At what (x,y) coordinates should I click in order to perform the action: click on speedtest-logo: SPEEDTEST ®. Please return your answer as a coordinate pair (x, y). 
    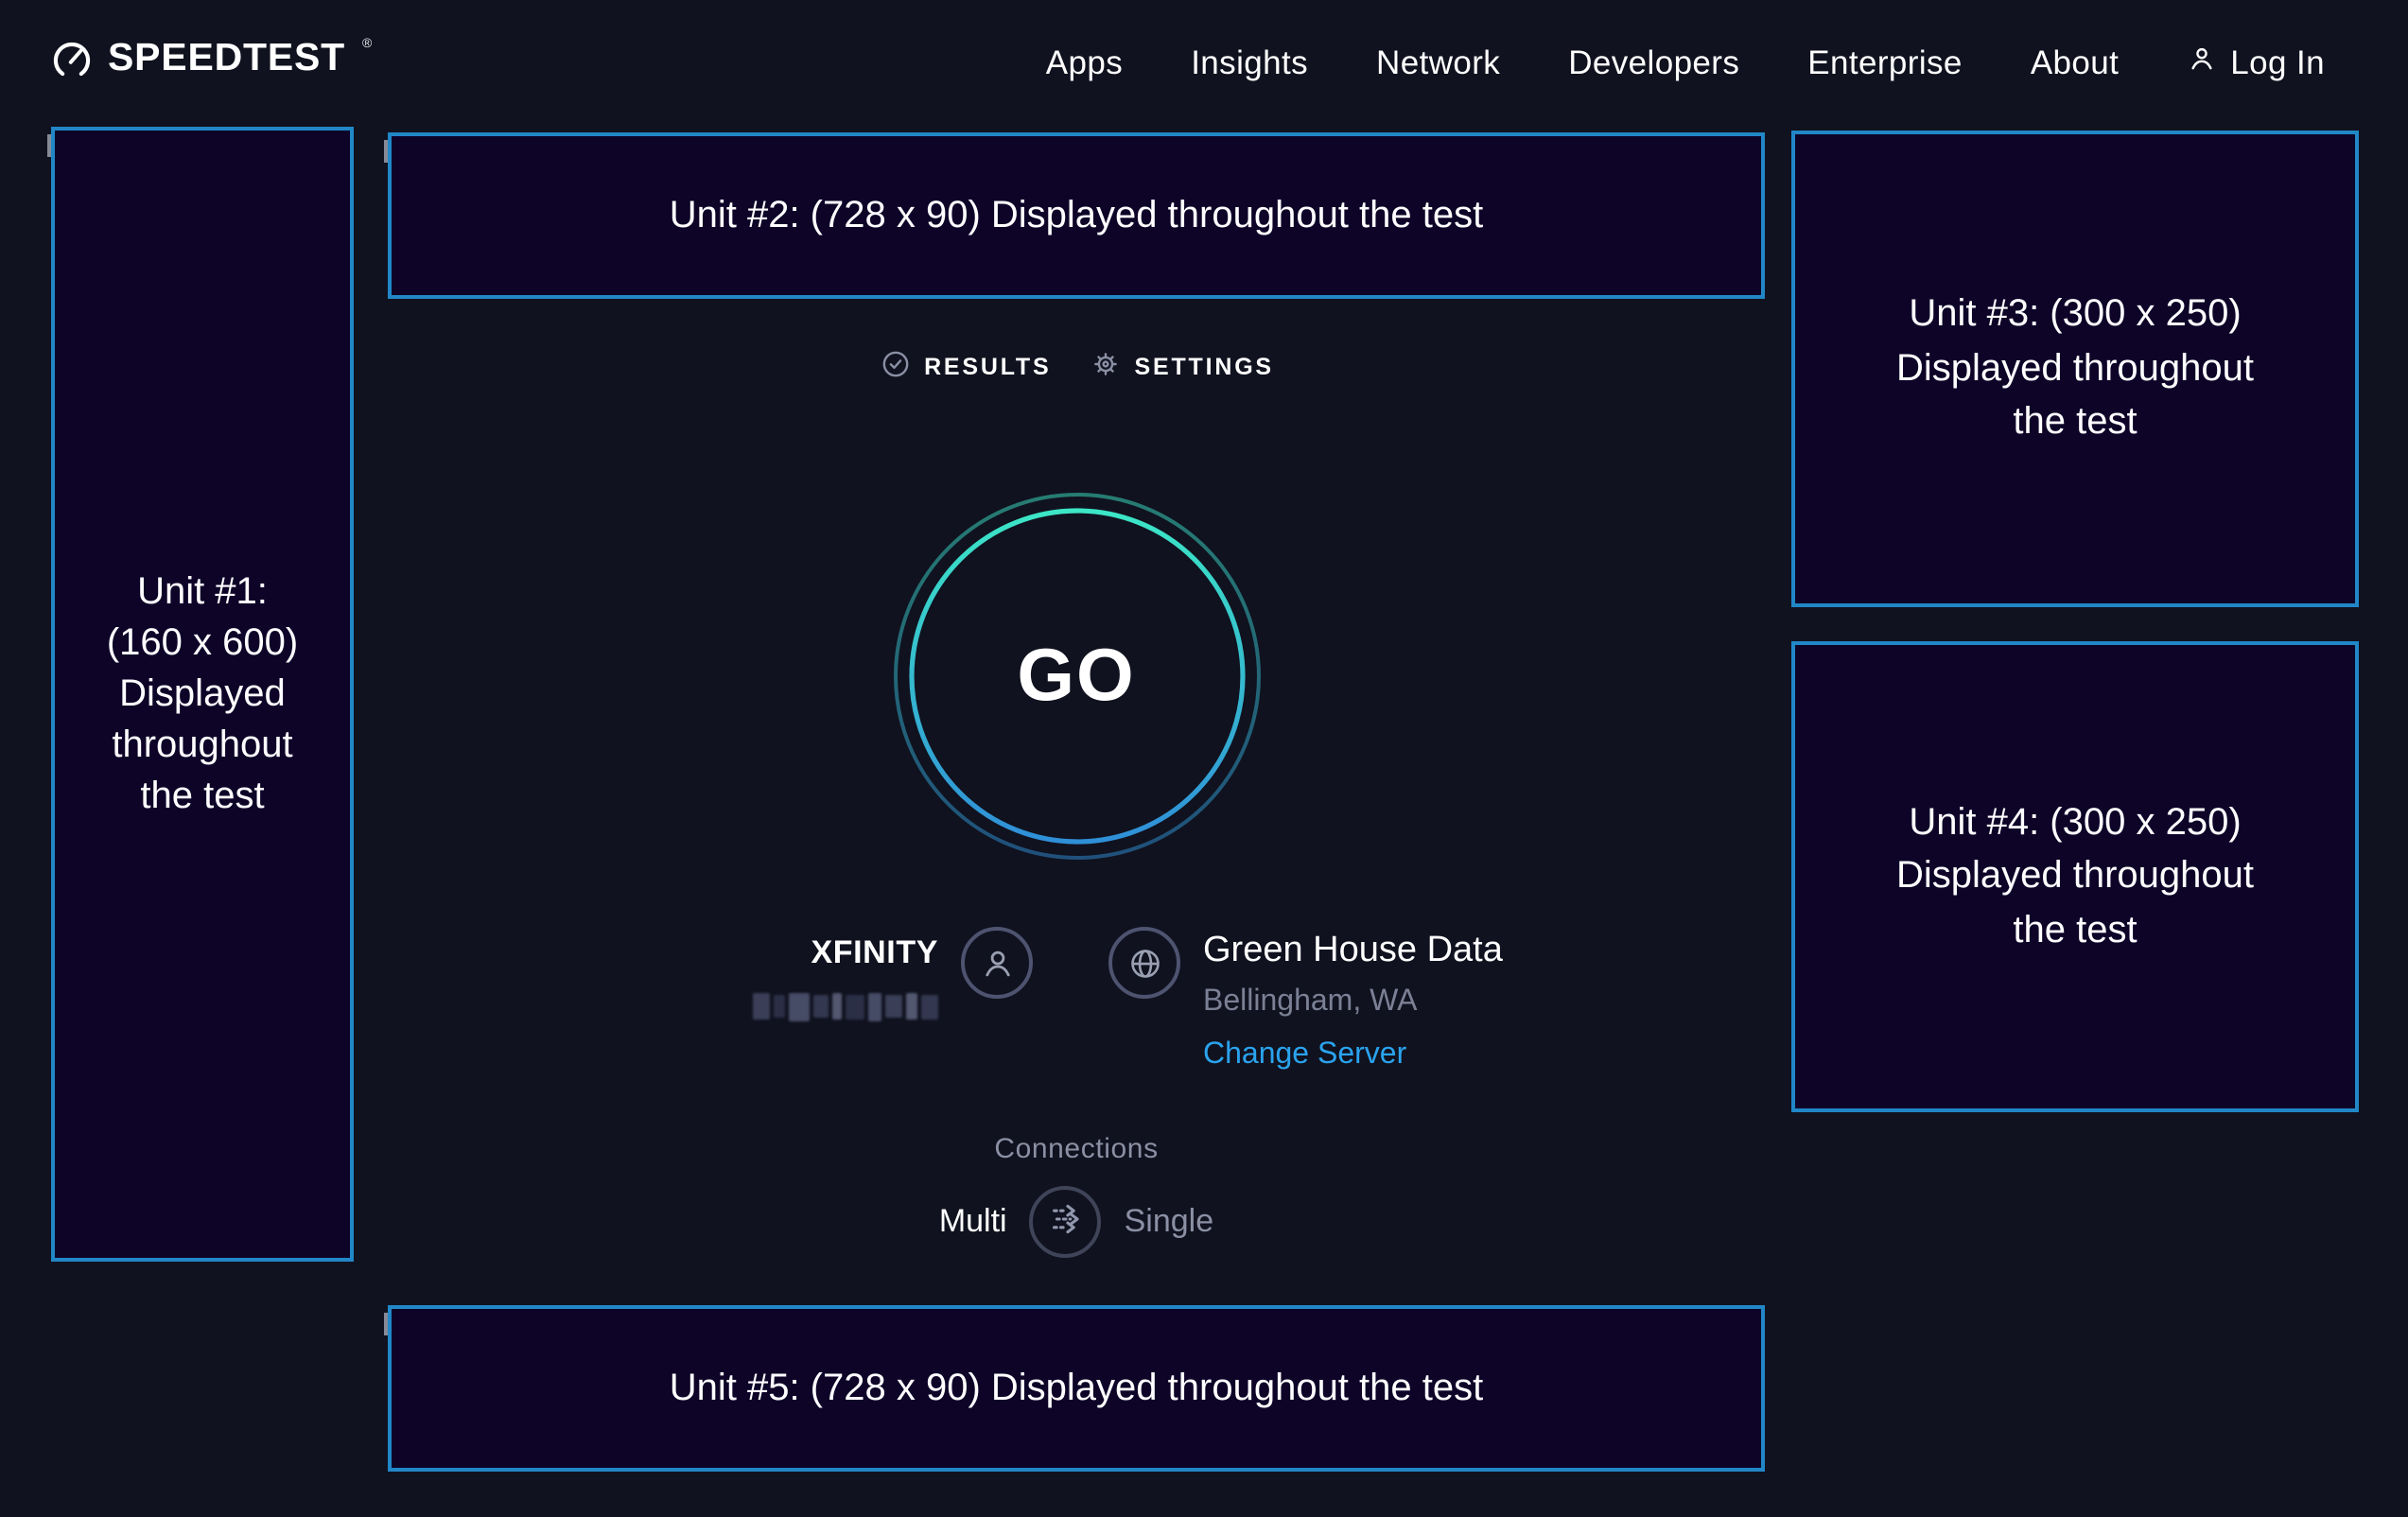
    Looking at the image, I should click on (212, 62).